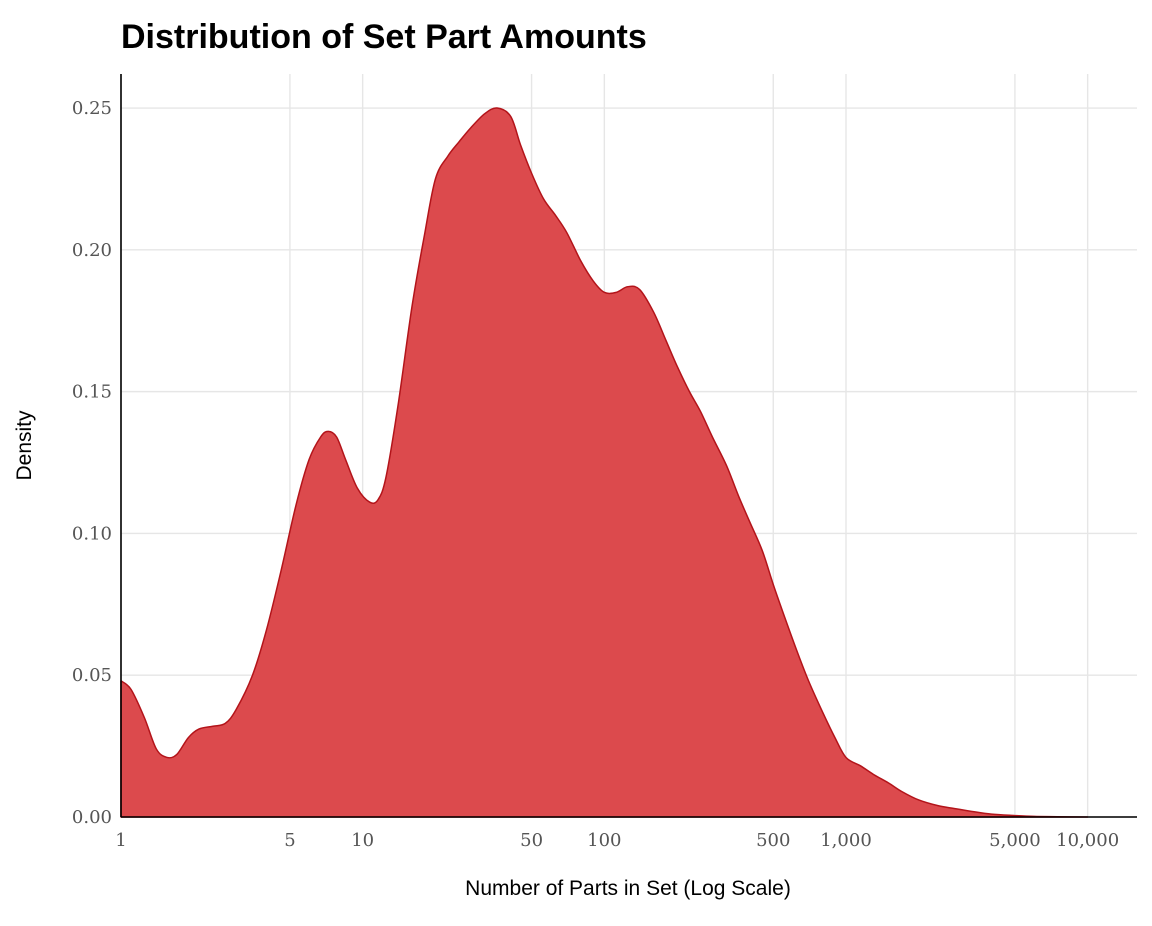 The image size is (1152, 926). I want to click on y-tick-label: 0.25, so click(92, 108).